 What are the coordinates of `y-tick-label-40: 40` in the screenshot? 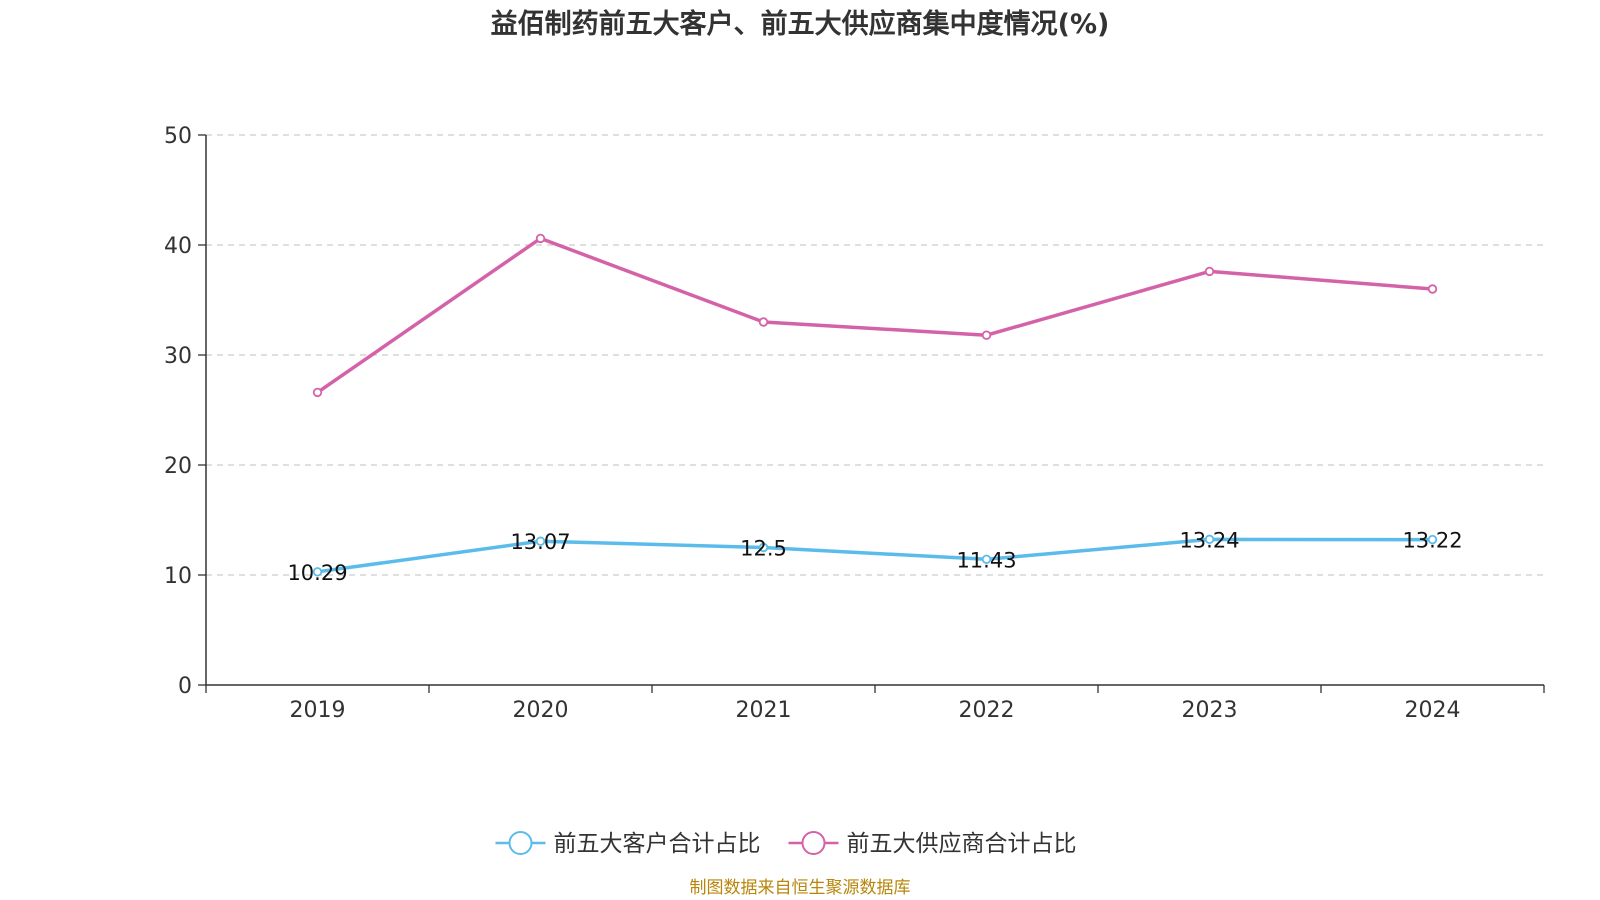 It's located at (178, 246).